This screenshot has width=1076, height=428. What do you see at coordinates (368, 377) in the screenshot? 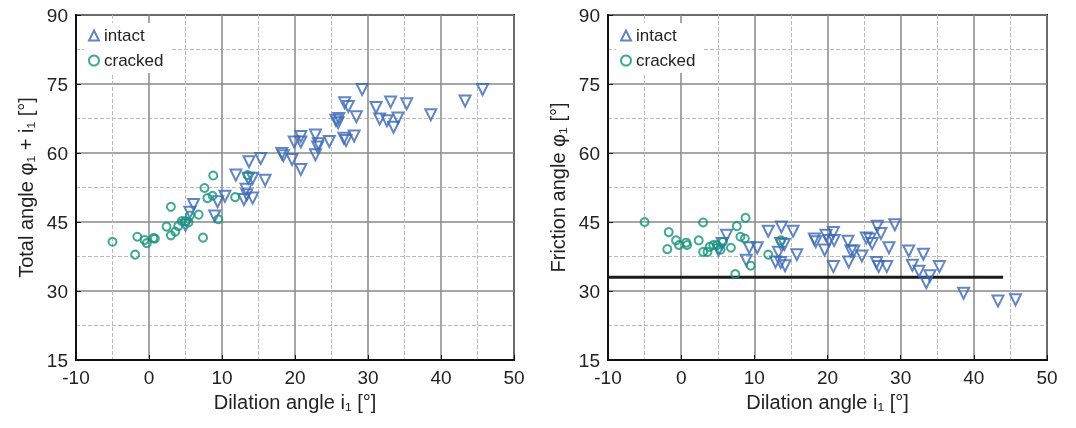
I see `x-tick-label: 30` at bounding box center [368, 377].